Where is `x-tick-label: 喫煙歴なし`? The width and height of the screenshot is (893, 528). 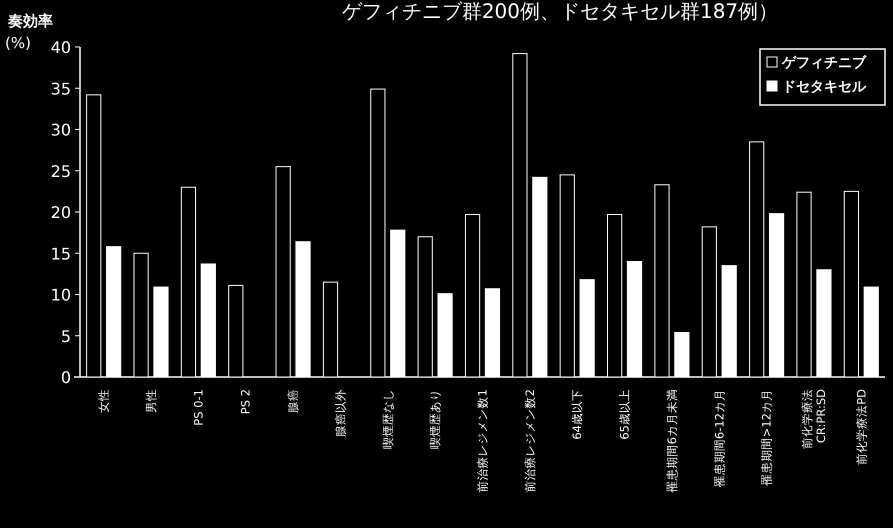
x-tick-label: 喫煙歴なし is located at coordinates (387, 419).